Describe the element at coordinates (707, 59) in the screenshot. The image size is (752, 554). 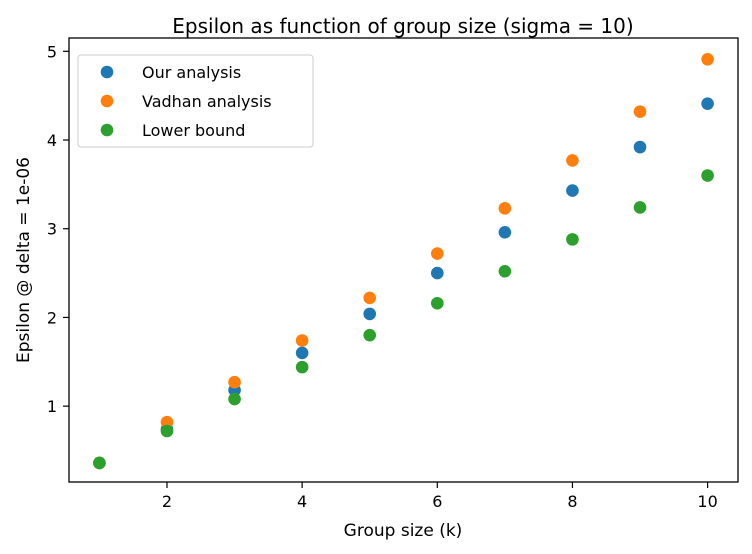
I see `point-series-2-k10` at that location.